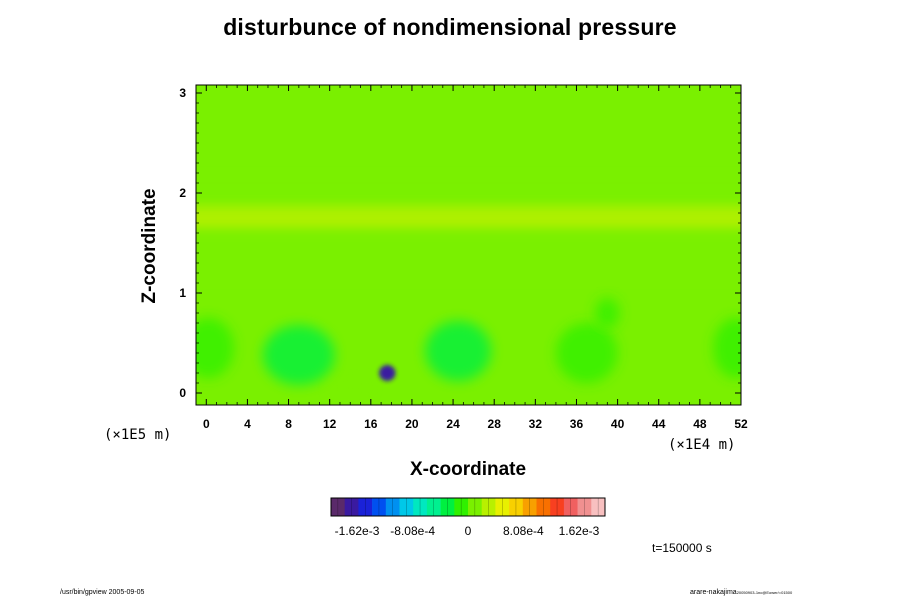 This screenshot has width=900, height=600. I want to click on time-label: t=150000 s, so click(682, 548).